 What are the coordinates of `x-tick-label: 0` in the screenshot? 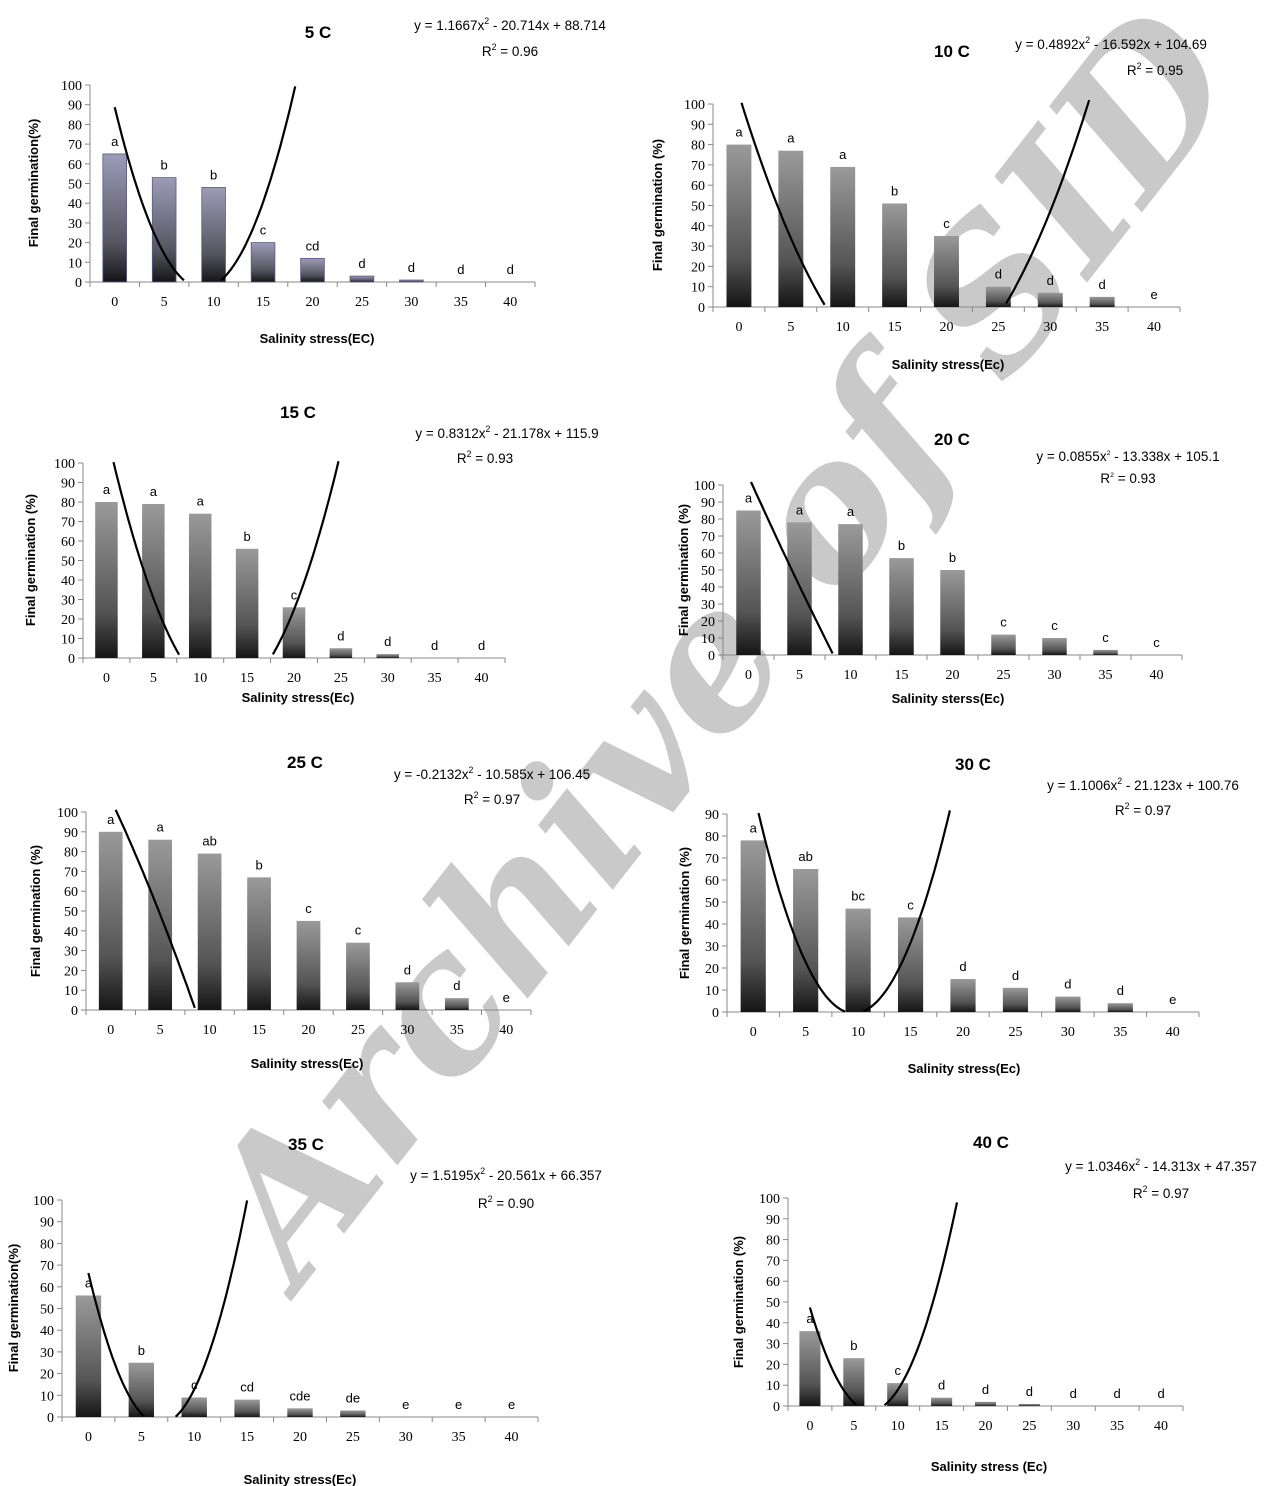 It's located at (114, 302).